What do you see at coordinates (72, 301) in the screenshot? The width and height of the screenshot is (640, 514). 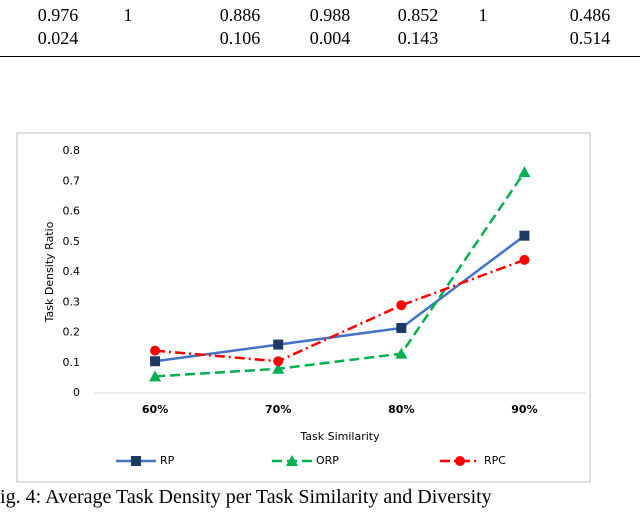 I see `y-tick-label: 0.3` at bounding box center [72, 301].